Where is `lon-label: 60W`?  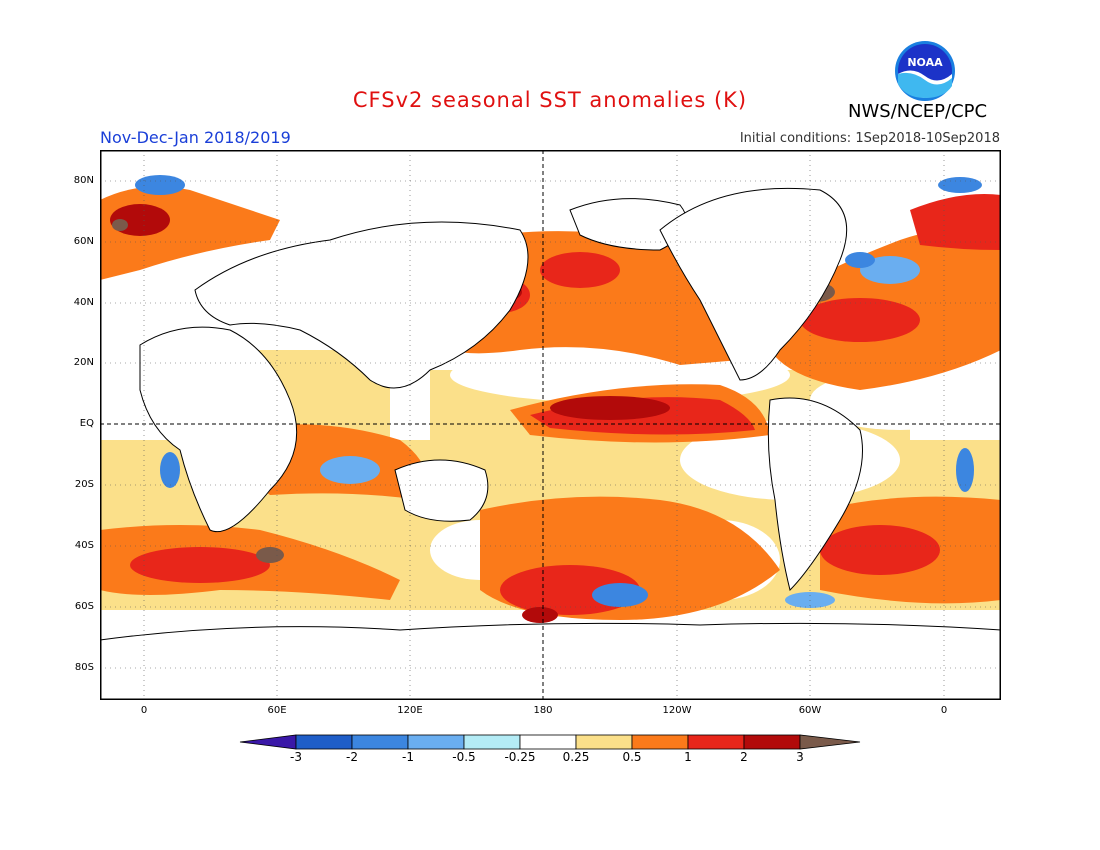
lon-label: 60W is located at coordinates (810, 710).